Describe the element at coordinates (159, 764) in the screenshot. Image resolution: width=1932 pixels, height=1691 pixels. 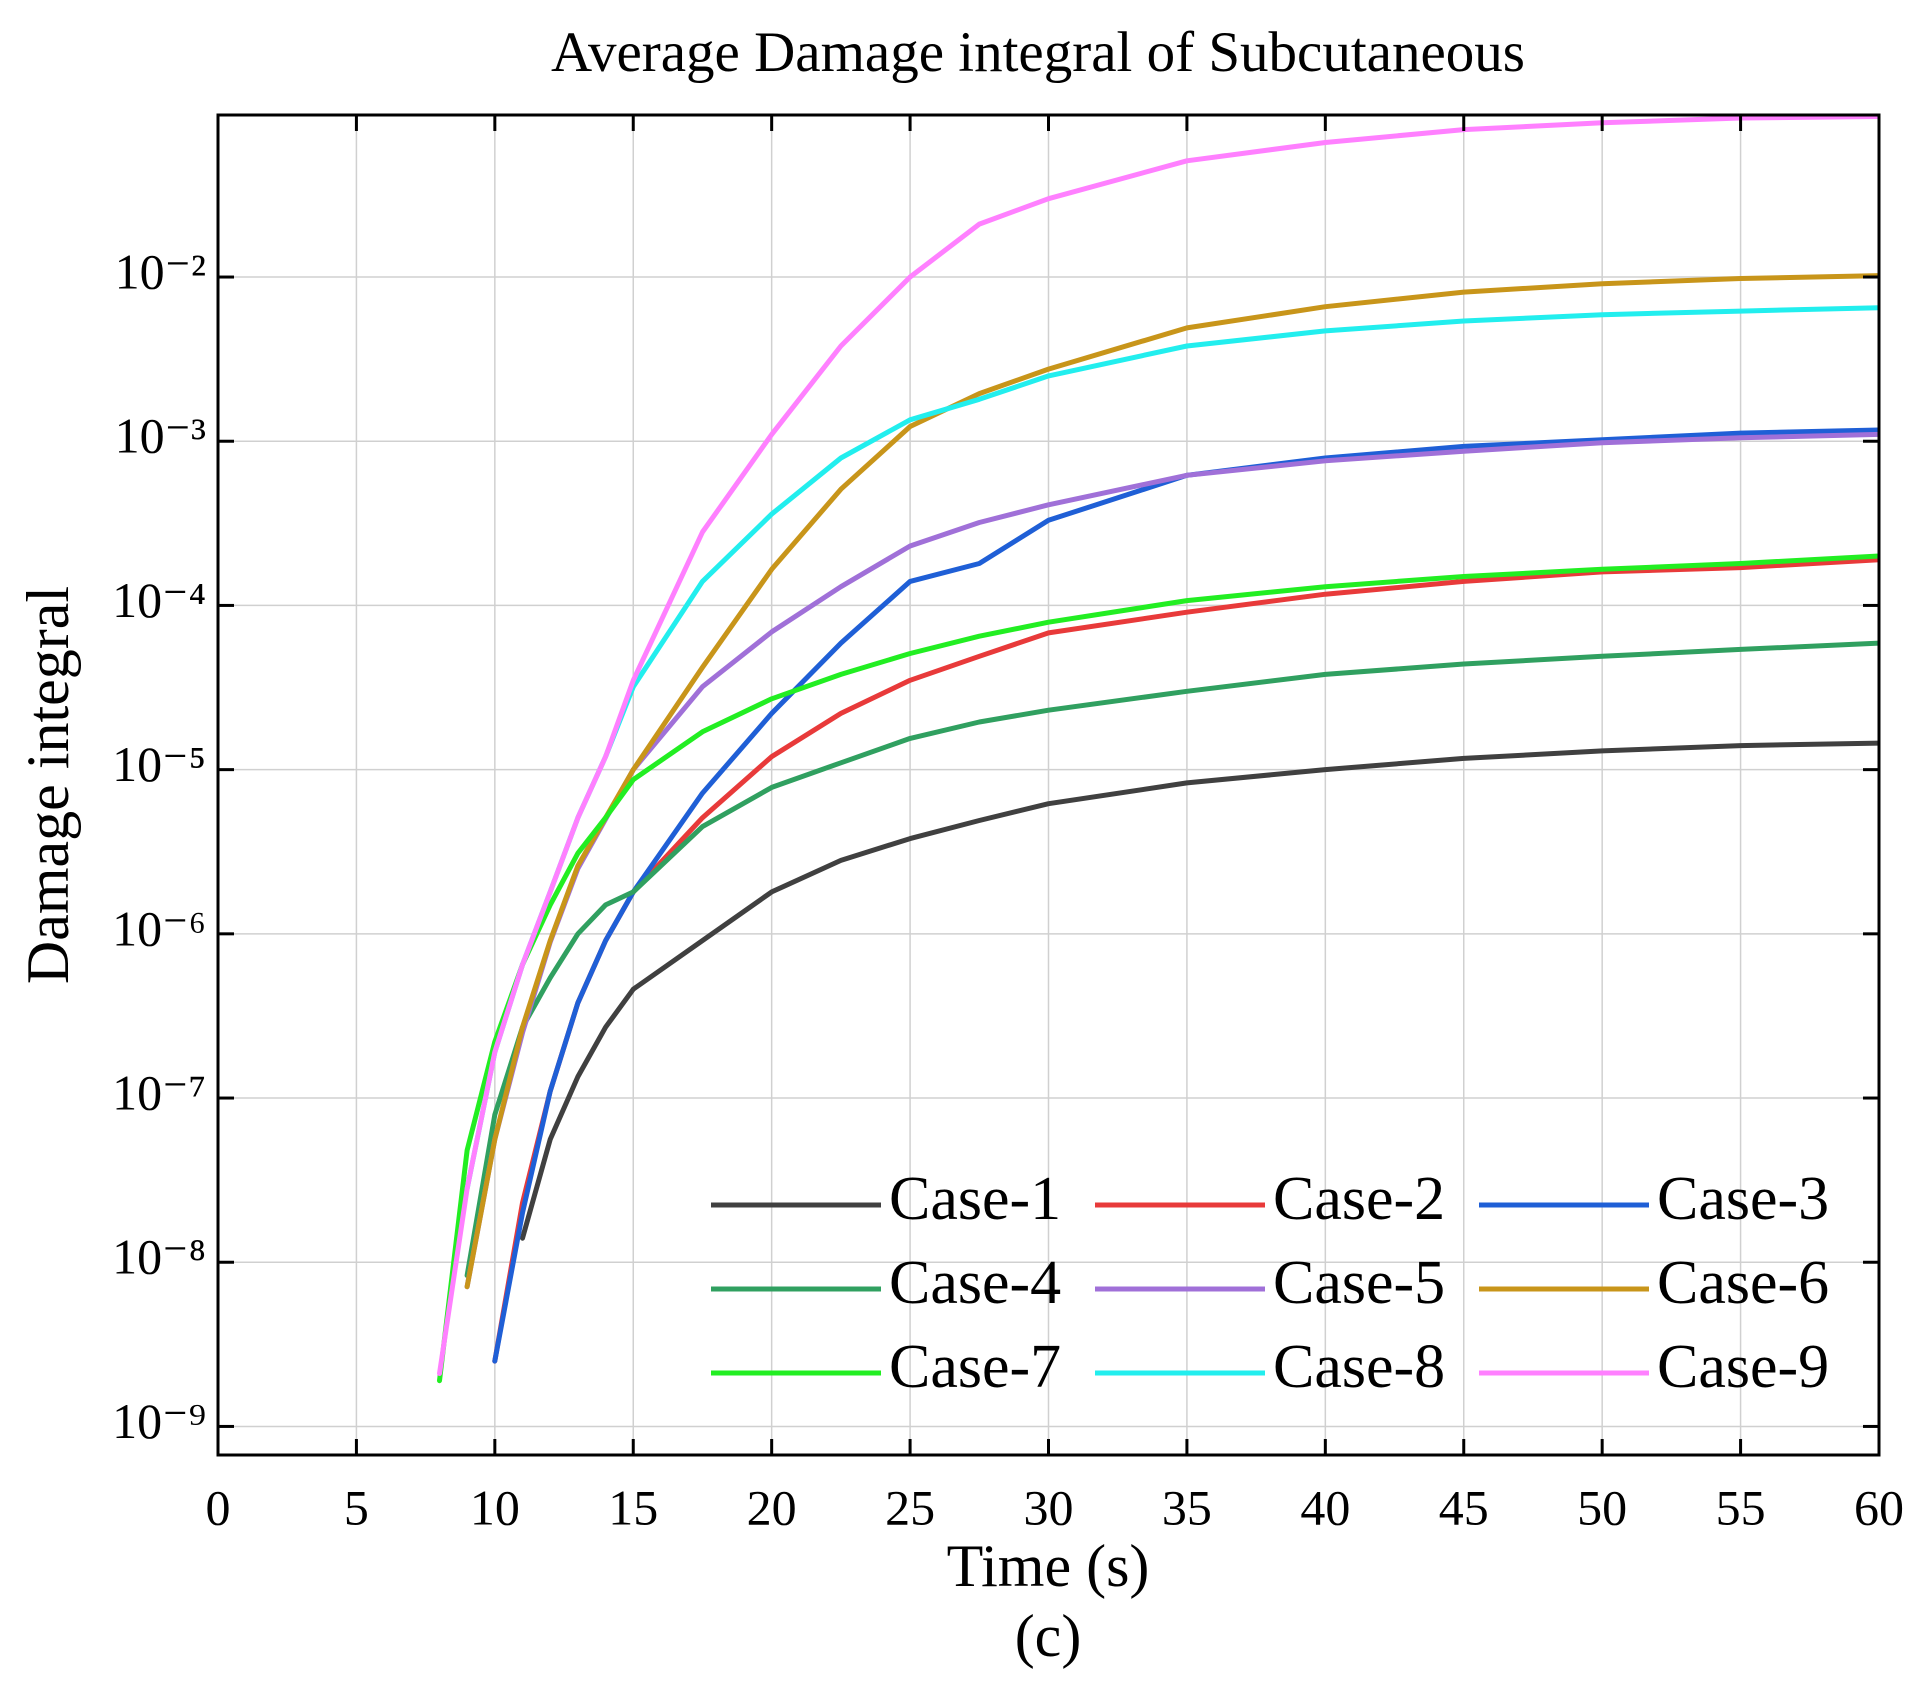
I see `y-tick-label: 10⁻⁵` at that location.